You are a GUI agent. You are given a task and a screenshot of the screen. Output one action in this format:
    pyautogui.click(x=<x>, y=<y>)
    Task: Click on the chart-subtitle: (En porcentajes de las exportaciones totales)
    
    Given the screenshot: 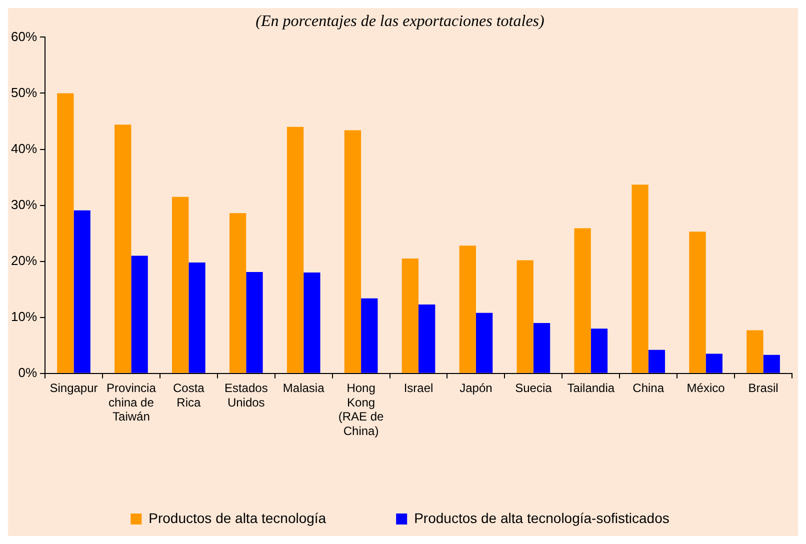 What is the action you would take?
    pyautogui.click(x=400, y=21)
    